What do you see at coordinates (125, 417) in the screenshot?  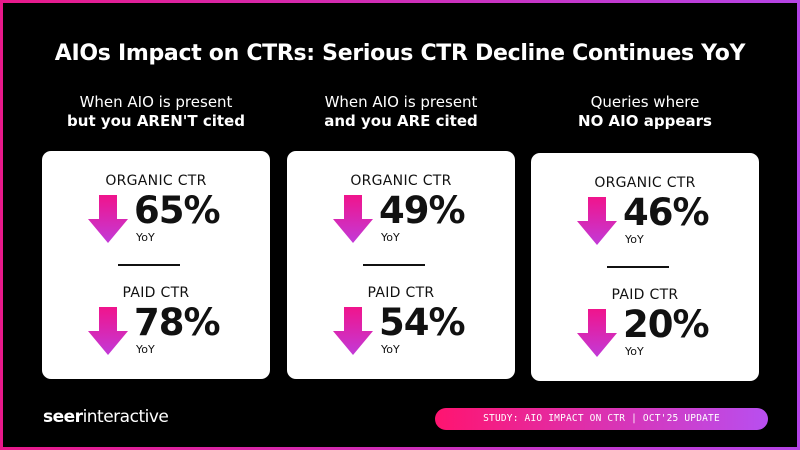 I see `logo-rest: interactive` at bounding box center [125, 417].